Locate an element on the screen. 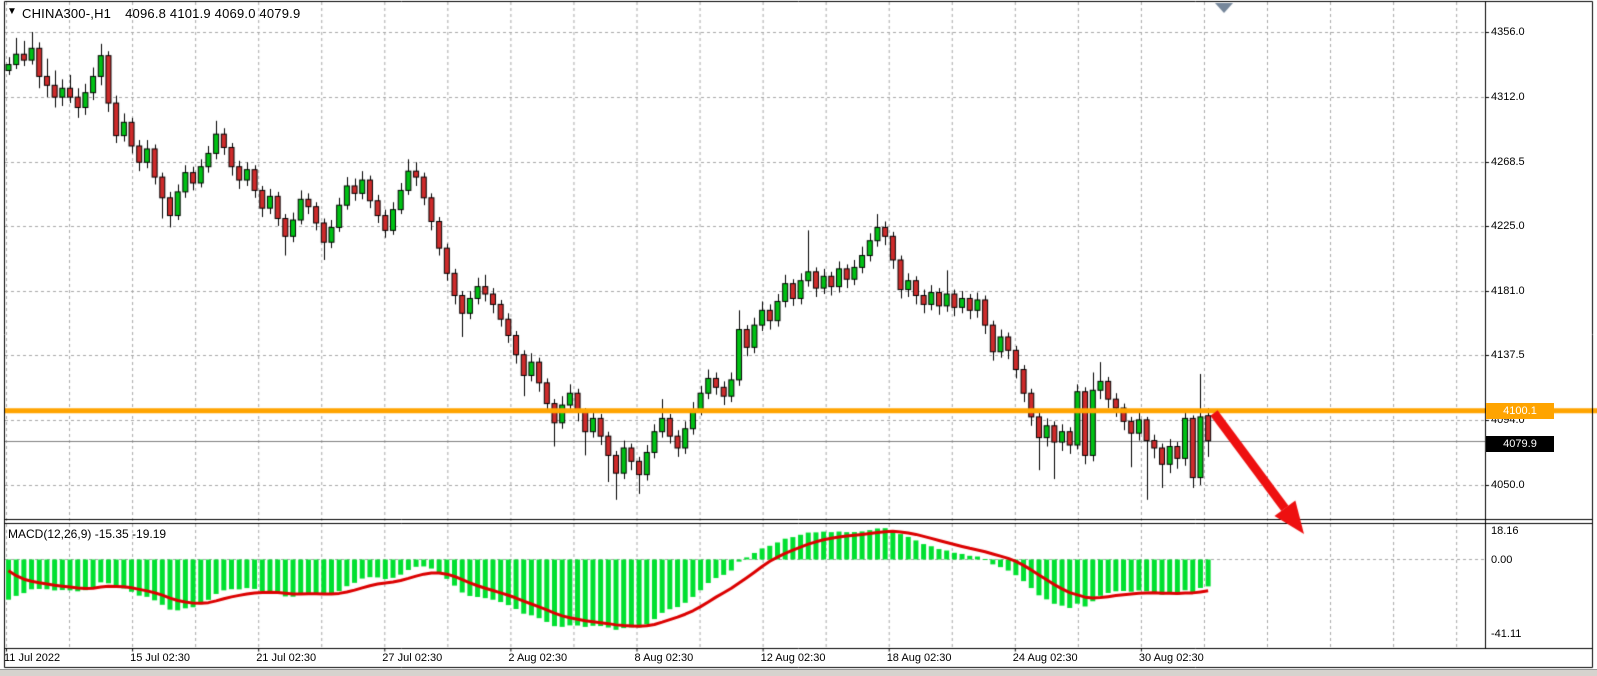 This screenshot has width=1597, height=676. time-axis-label: 18 Aug 02:30 is located at coordinates (919, 658).